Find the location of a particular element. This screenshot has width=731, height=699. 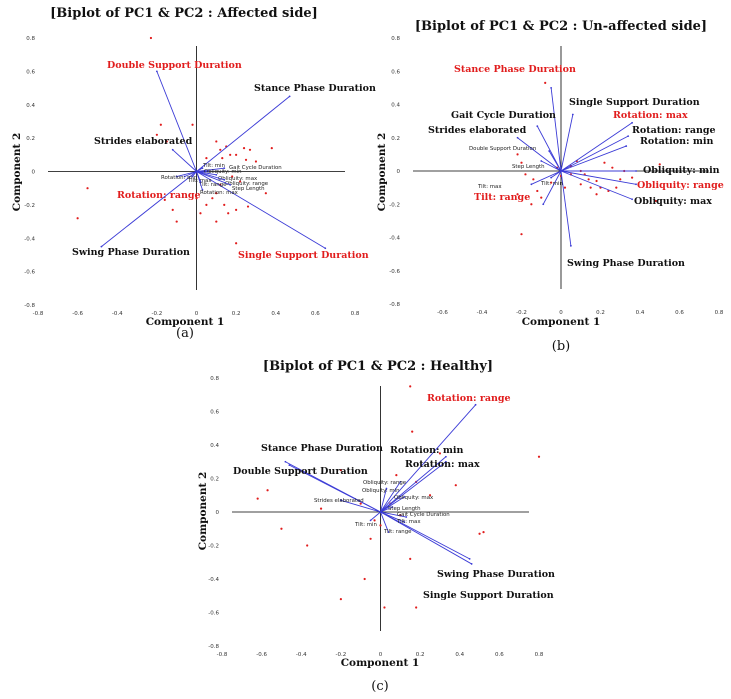

variable-label: Rotation: range is located at coordinates (469, 398).